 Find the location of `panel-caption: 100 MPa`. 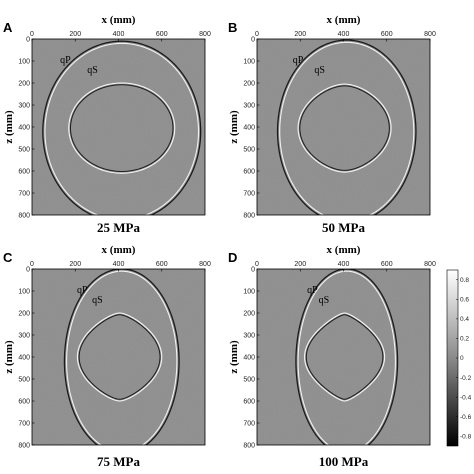

panel-caption: 100 MPa is located at coordinates (344, 461).